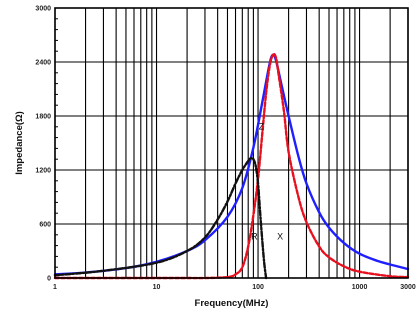 Image resolution: width=420 pixels, height=320 pixels. What do you see at coordinates (43, 171) in the screenshot?
I see `y-tick-label: 1200` at bounding box center [43, 171].